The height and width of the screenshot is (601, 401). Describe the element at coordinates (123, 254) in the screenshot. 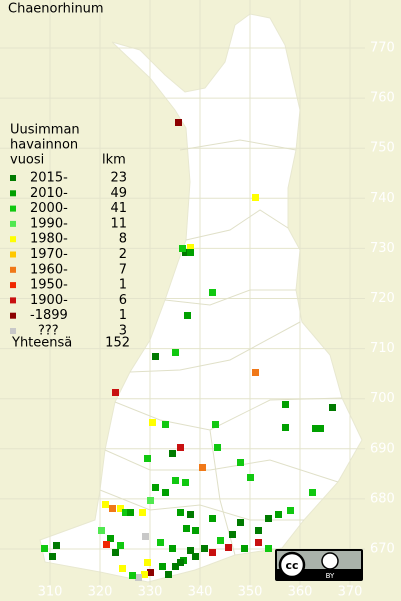

I see `legend-count: 2` at that location.